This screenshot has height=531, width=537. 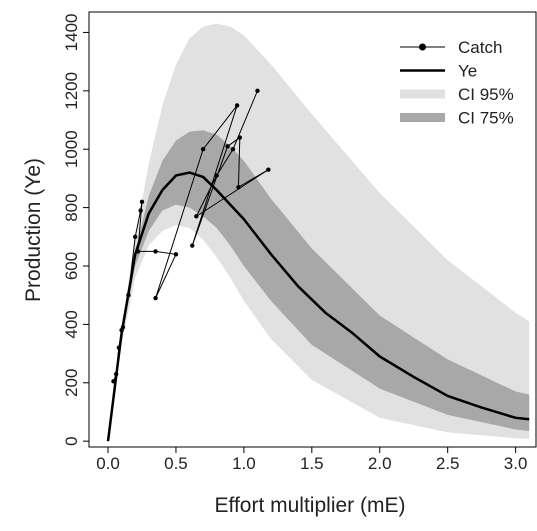 I want to click on x-tick-label: 2.0, so click(x=380, y=463).